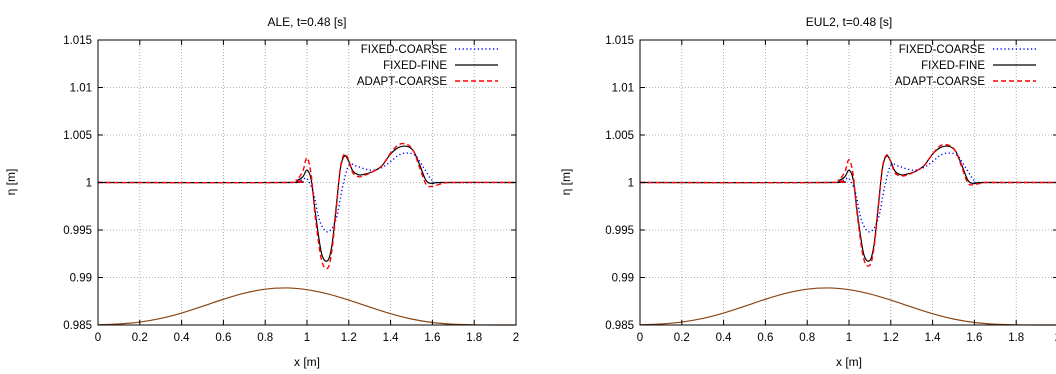  I want to click on series-line-fixed-fine, so click(847, 203).